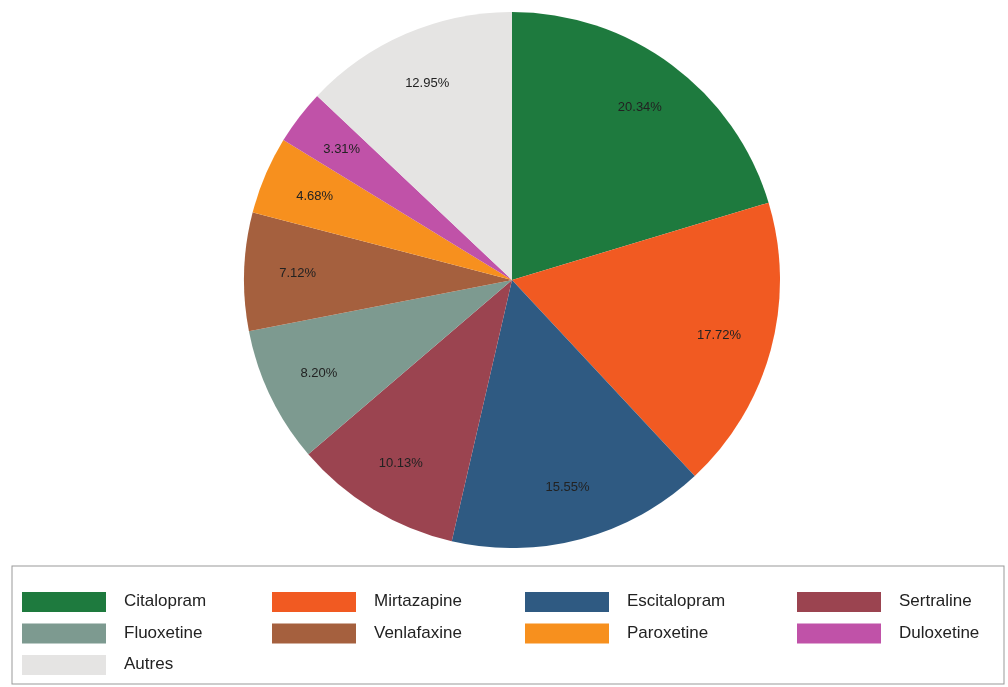  What do you see at coordinates (298, 272) in the screenshot?
I see `data-label: 7.12%` at bounding box center [298, 272].